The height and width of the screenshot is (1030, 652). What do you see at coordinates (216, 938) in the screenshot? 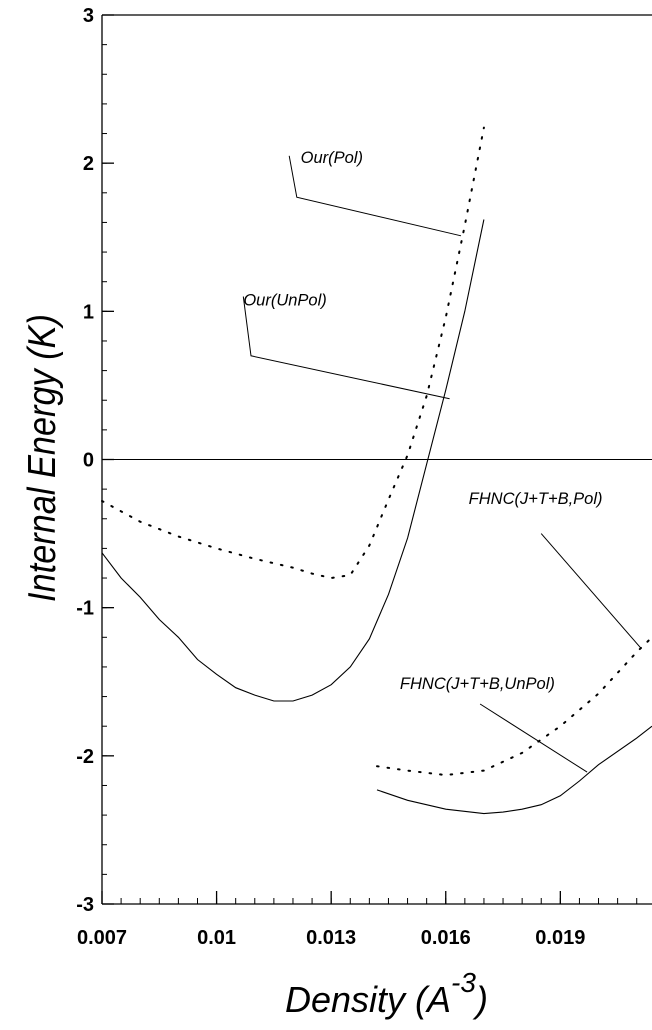
I see `x-tick-label: 0.01` at bounding box center [216, 938].